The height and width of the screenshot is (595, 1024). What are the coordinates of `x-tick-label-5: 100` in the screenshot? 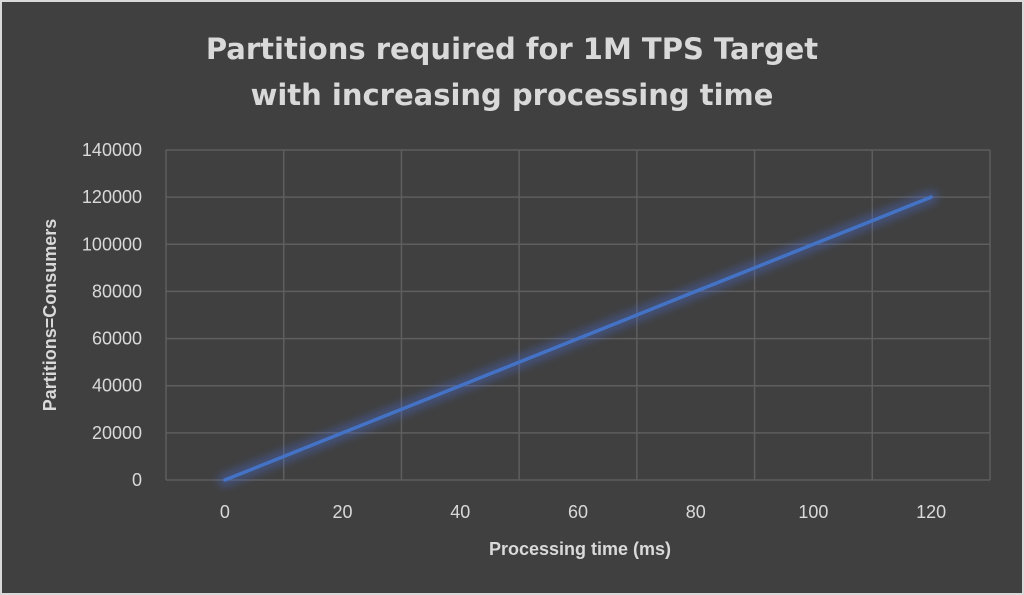 It's located at (813, 512).